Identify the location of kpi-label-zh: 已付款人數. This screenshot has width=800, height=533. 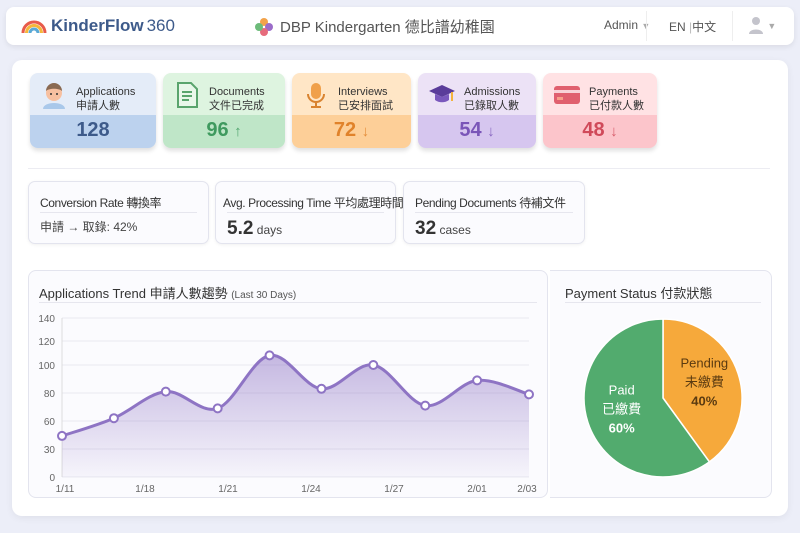
(616, 106).